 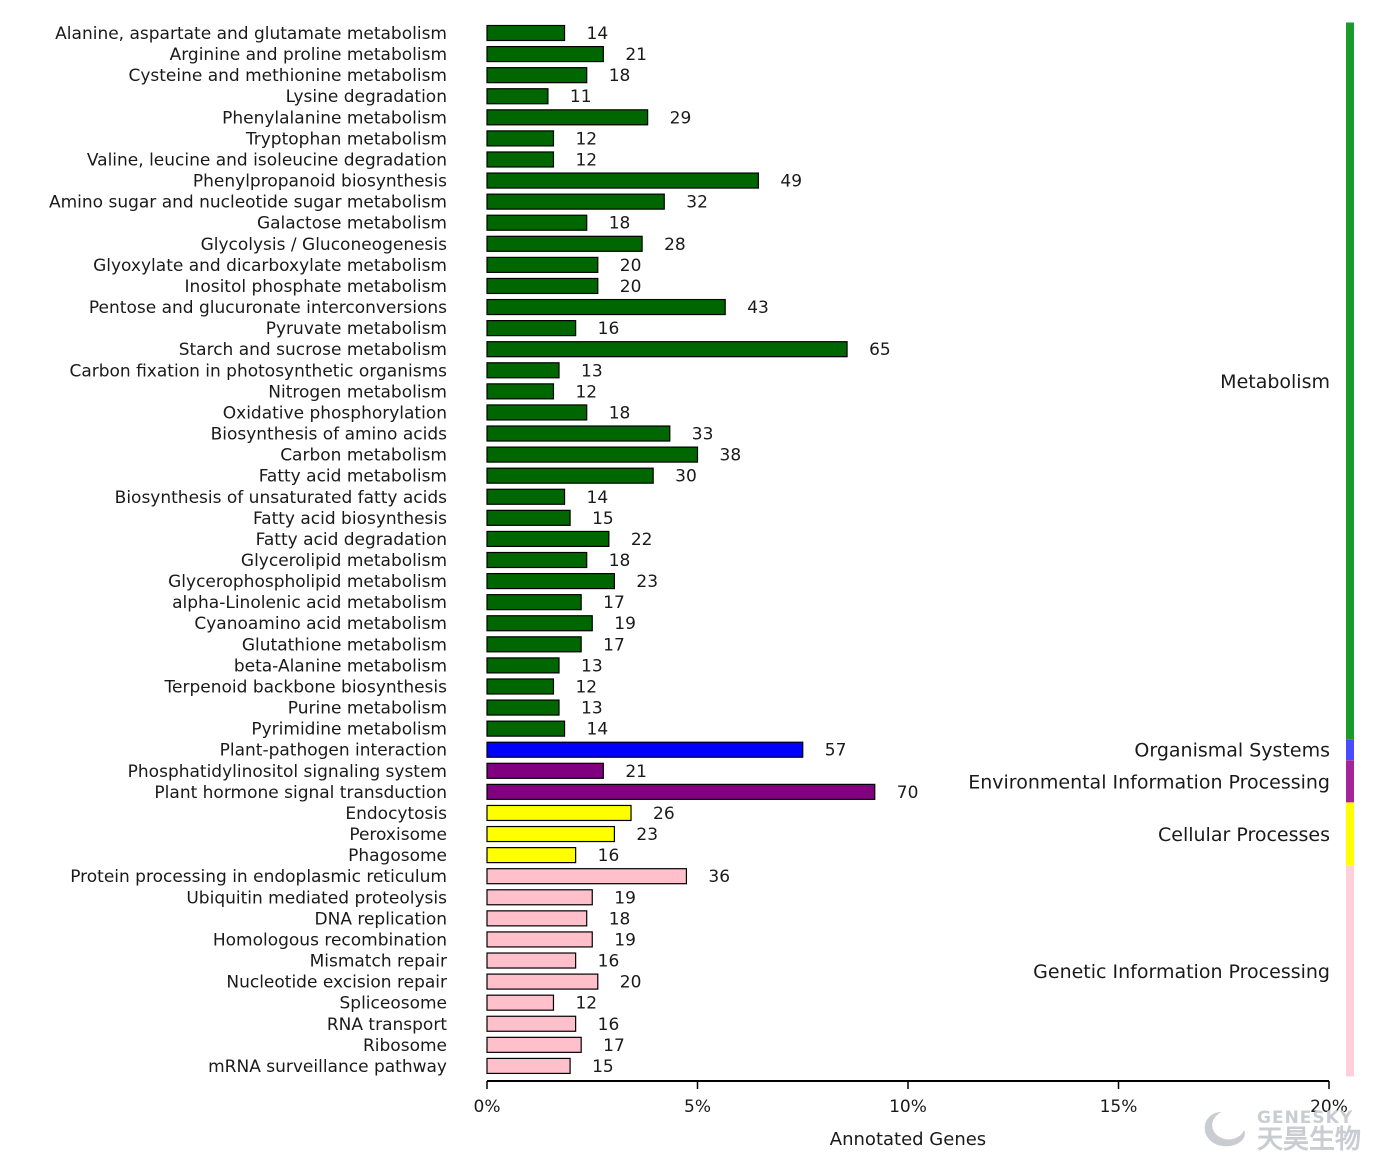 What do you see at coordinates (357, 392) in the screenshot?
I see `category-label-nitrogen-metabolism: Nitrogen metabolism` at bounding box center [357, 392].